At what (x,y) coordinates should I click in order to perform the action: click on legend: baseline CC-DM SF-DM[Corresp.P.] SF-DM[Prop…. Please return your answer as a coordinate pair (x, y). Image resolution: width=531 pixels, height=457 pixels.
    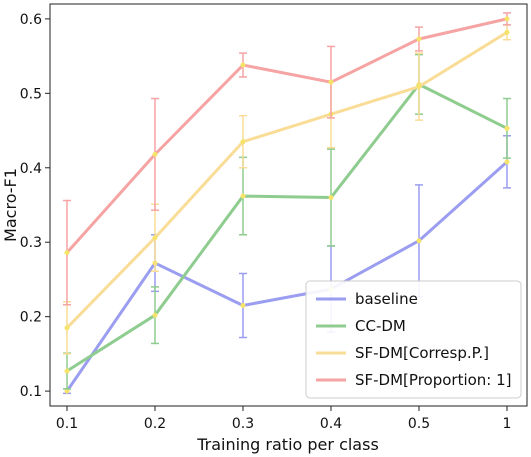
    Looking at the image, I should click on (413, 339).